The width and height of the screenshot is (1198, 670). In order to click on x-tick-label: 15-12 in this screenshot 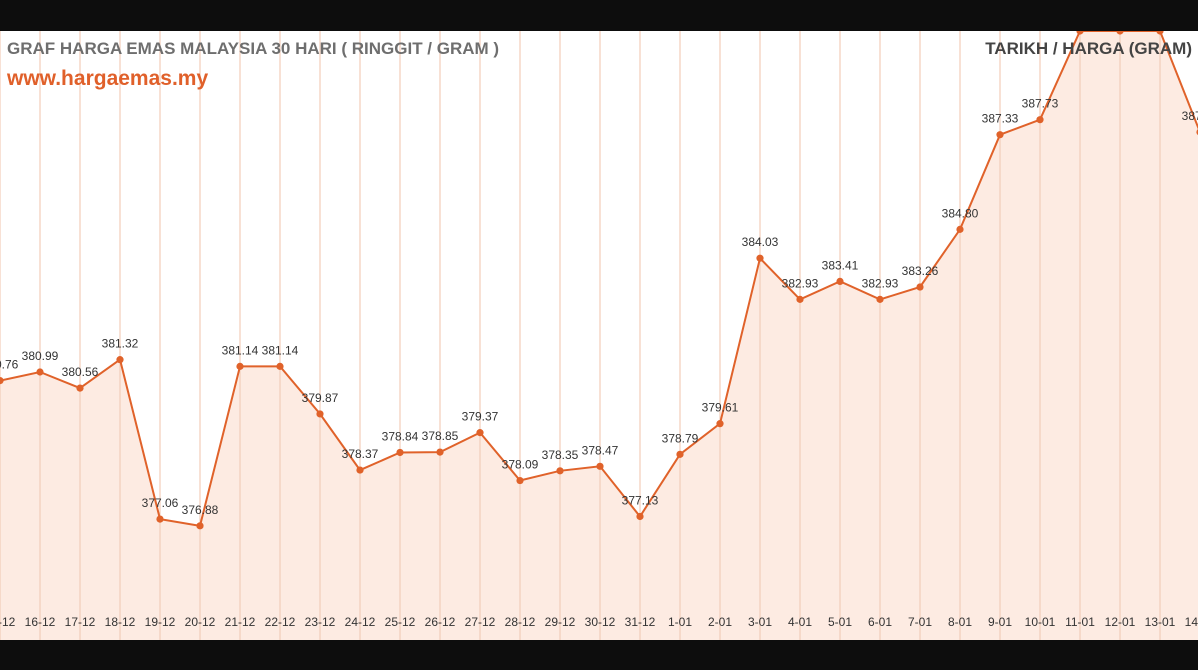, I will do `click(8, 622)`.